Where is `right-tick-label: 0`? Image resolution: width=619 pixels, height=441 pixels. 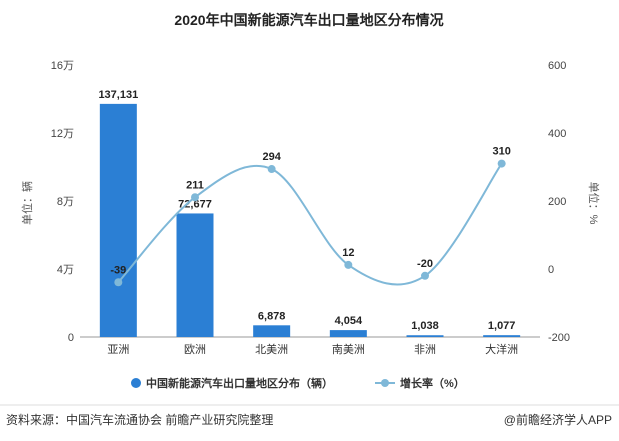 right-tick-label: 0 is located at coordinates (551, 270).